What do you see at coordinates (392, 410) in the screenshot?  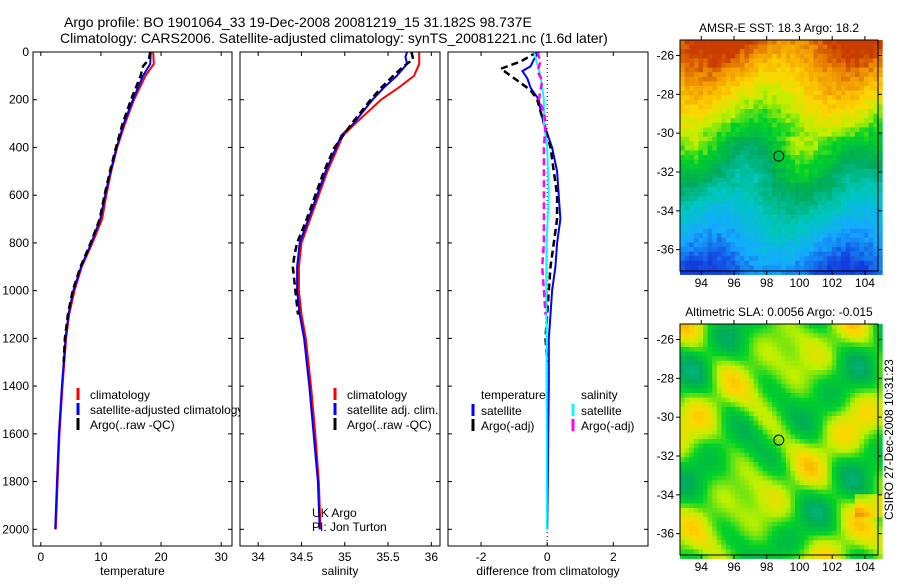 I see `legend-label: satellite adj. clim.` at bounding box center [392, 410].